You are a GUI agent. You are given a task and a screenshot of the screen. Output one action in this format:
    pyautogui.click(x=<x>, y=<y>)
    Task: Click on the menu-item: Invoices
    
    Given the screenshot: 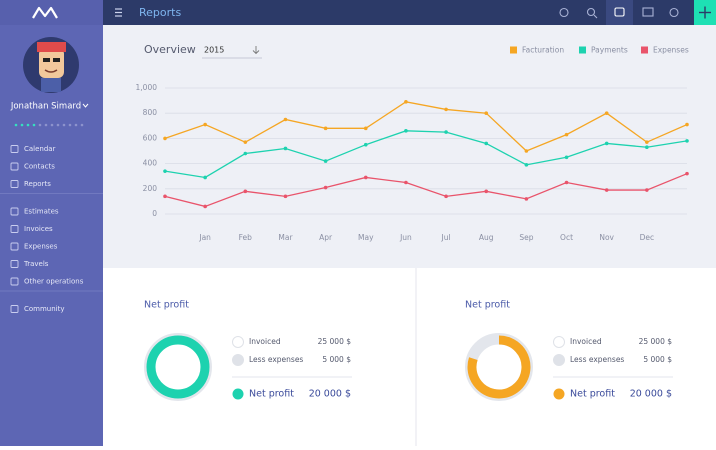 What is the action you would take?
    pyautogui.click(x=38, y=229)
    